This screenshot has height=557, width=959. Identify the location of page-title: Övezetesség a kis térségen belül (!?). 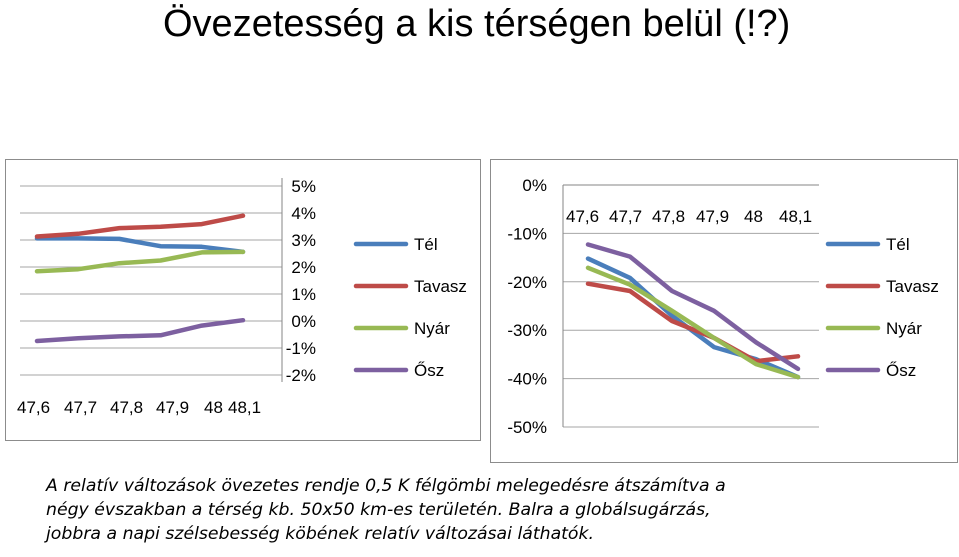
(477, 24).